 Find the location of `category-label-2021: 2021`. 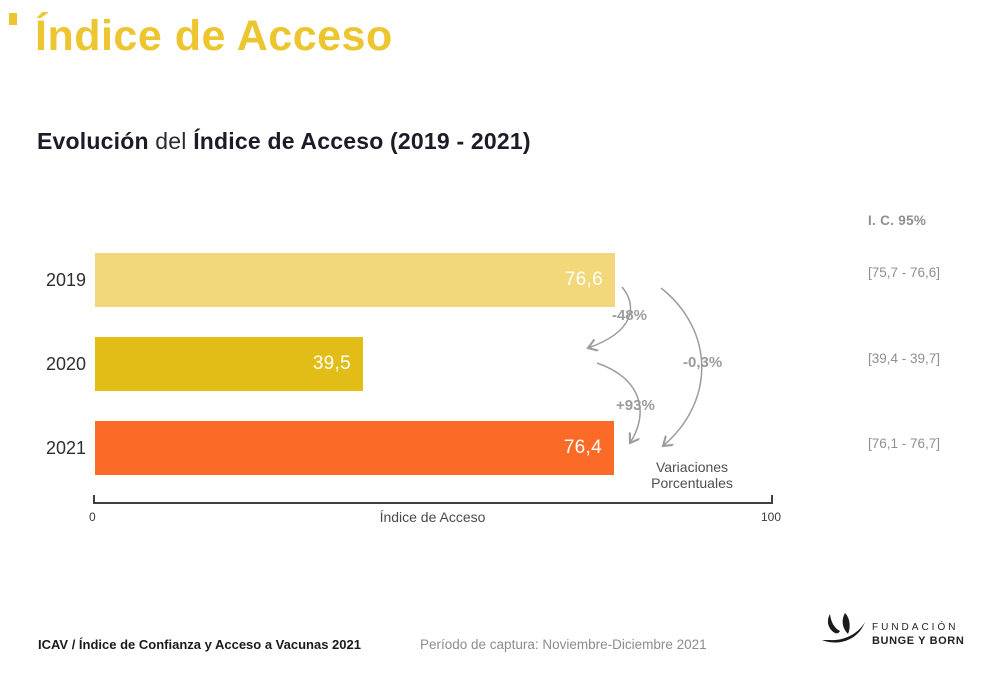

category-label-2021: 2021 is located at coordinates (65, 448).